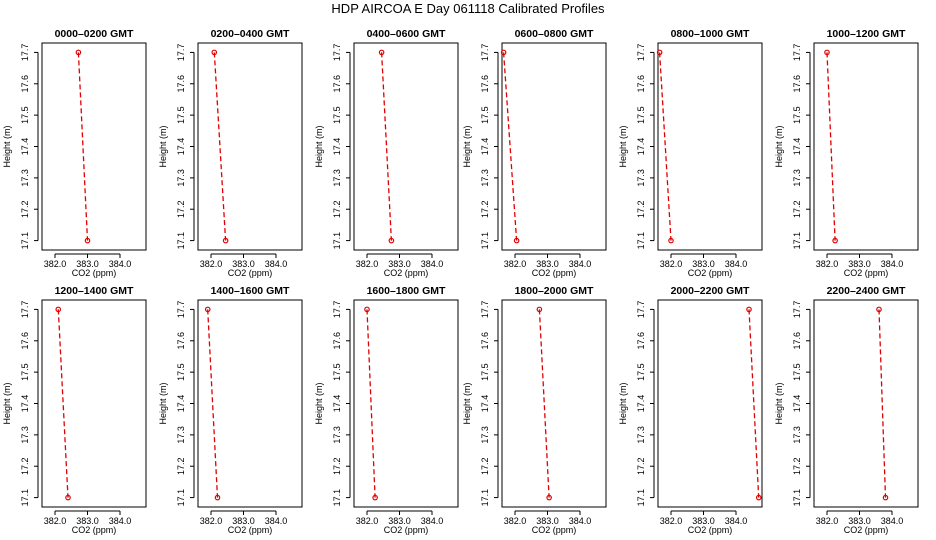  I want to click on panel-title: 2200–2400 GMT, so click(866, 291).